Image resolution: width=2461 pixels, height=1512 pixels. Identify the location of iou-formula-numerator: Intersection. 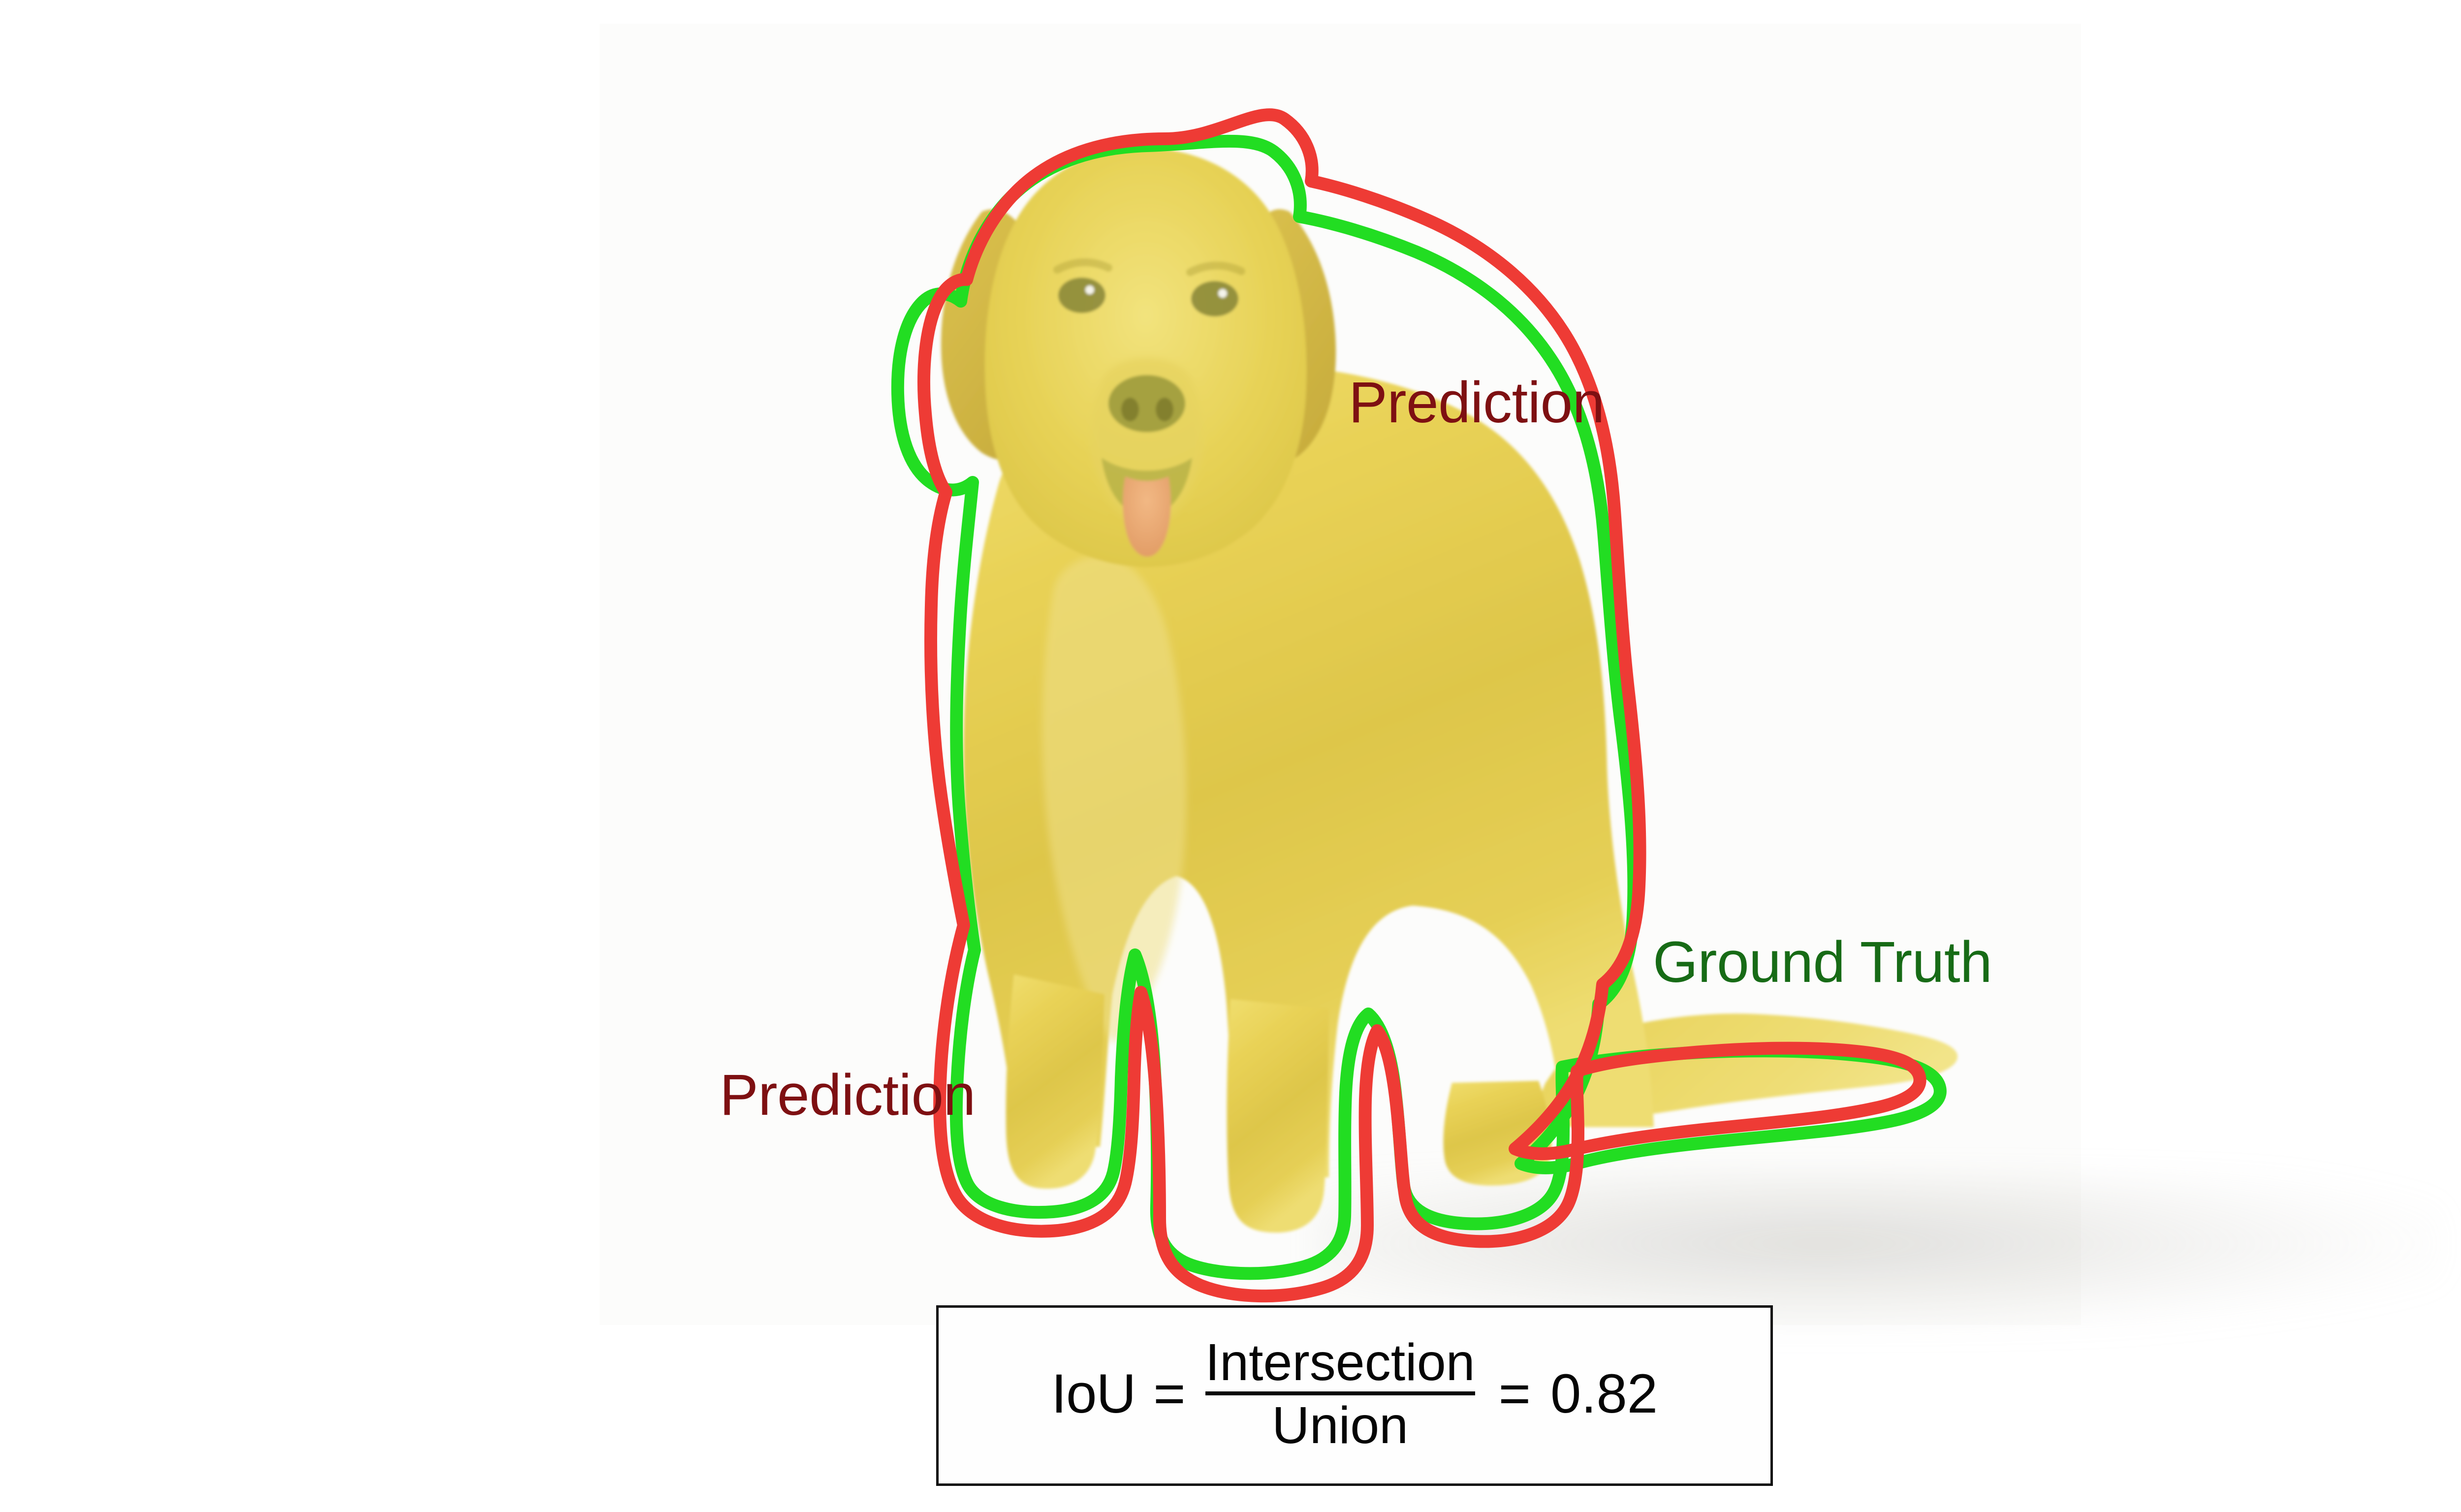
(1340, 1362).